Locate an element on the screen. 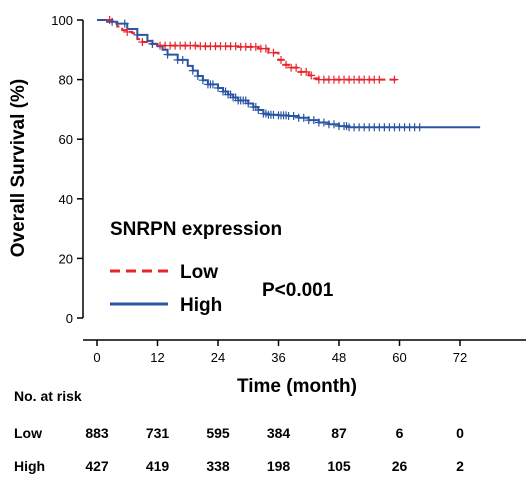  y-tick-label: 40 is located at coordinates (66, 199).